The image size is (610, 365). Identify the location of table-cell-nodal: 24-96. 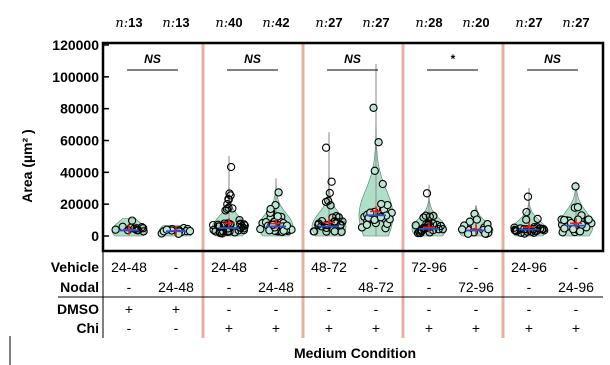
(576, 287).